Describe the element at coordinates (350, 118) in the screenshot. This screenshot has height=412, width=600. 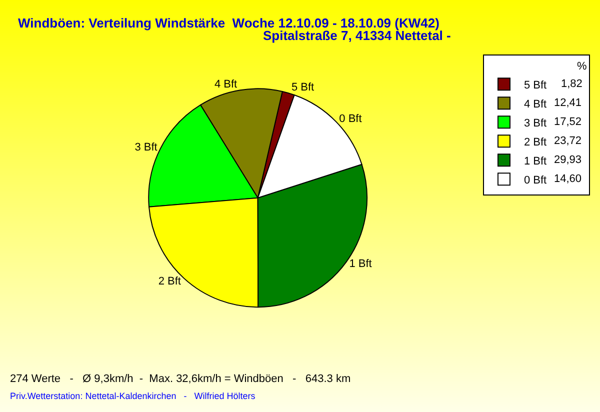
I see `slice-label: 0 Bft` at that location.